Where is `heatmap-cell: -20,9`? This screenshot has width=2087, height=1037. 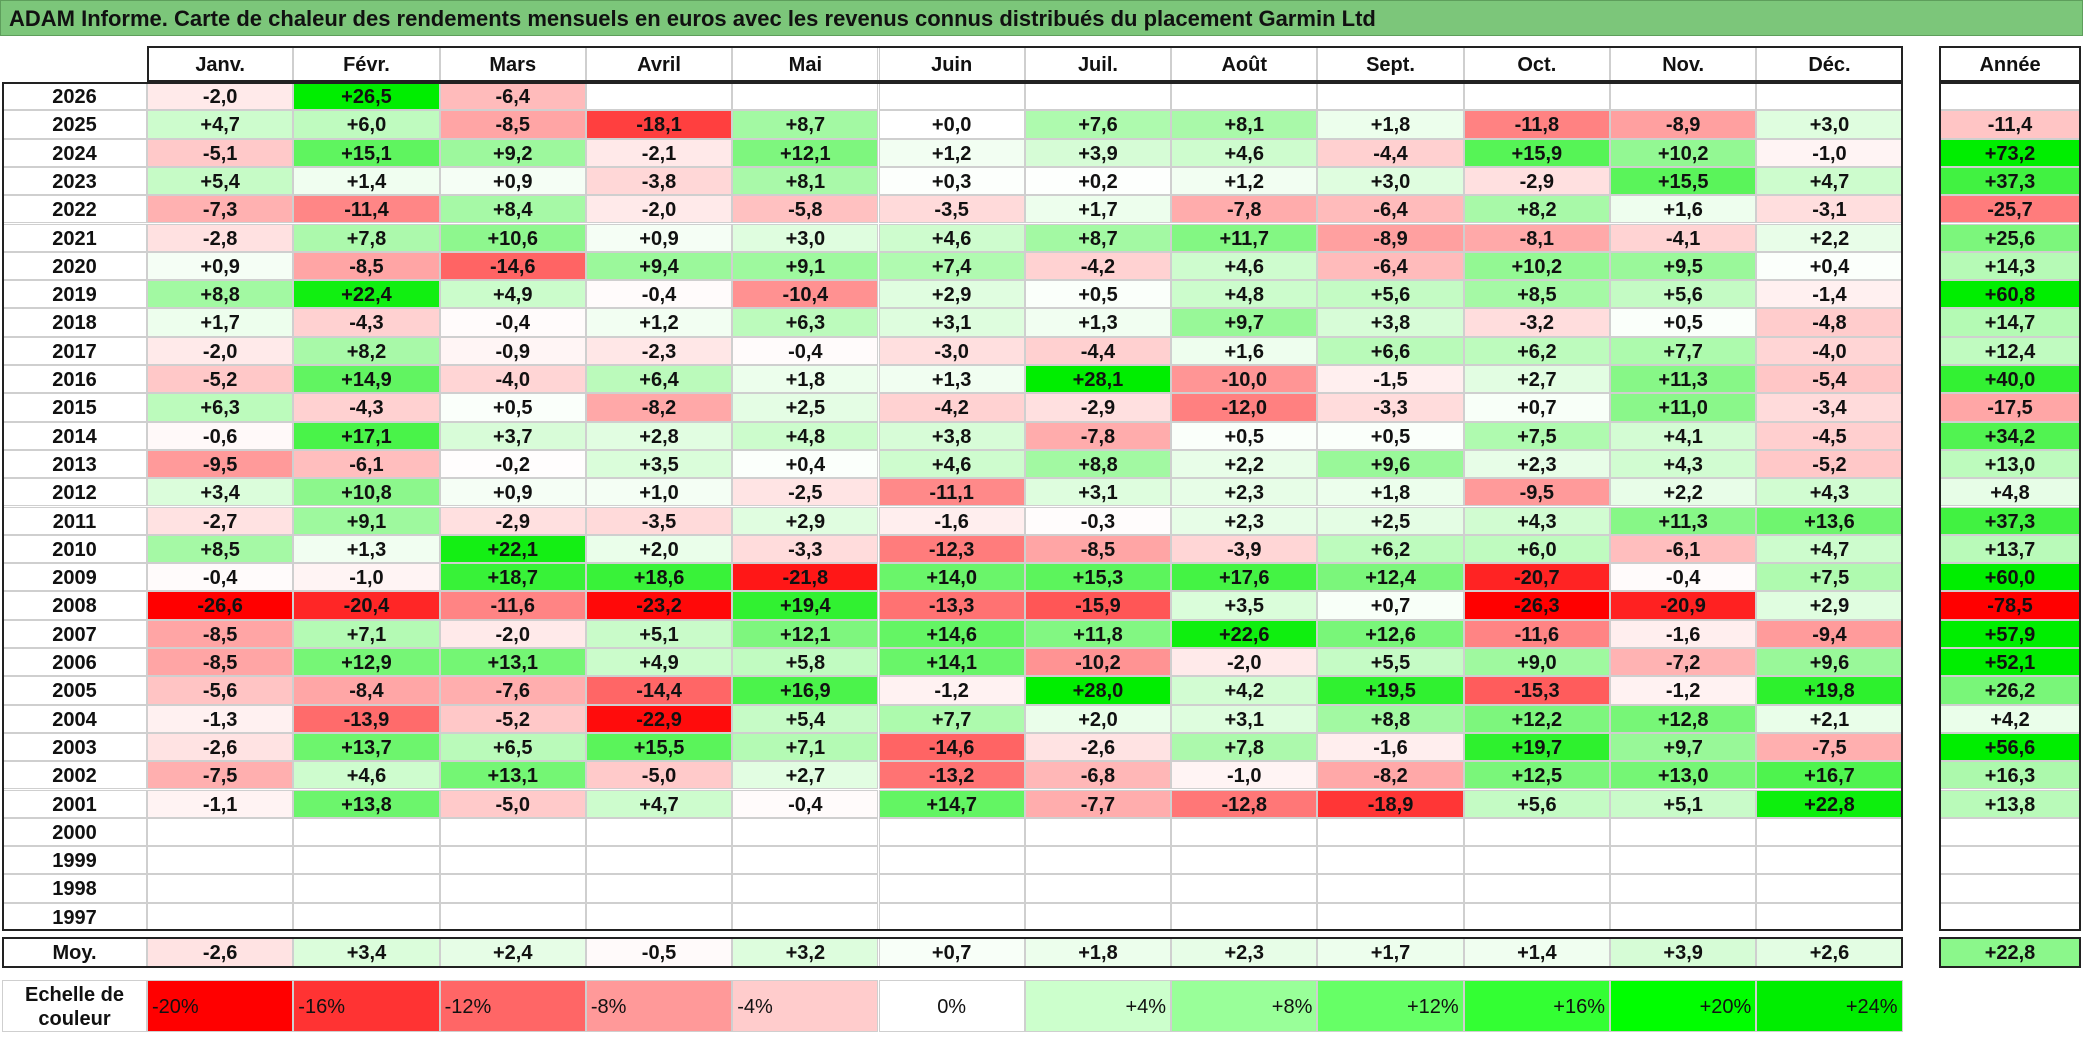 heatmap-cell: -20,9 is located at coordinates (1683, 605).